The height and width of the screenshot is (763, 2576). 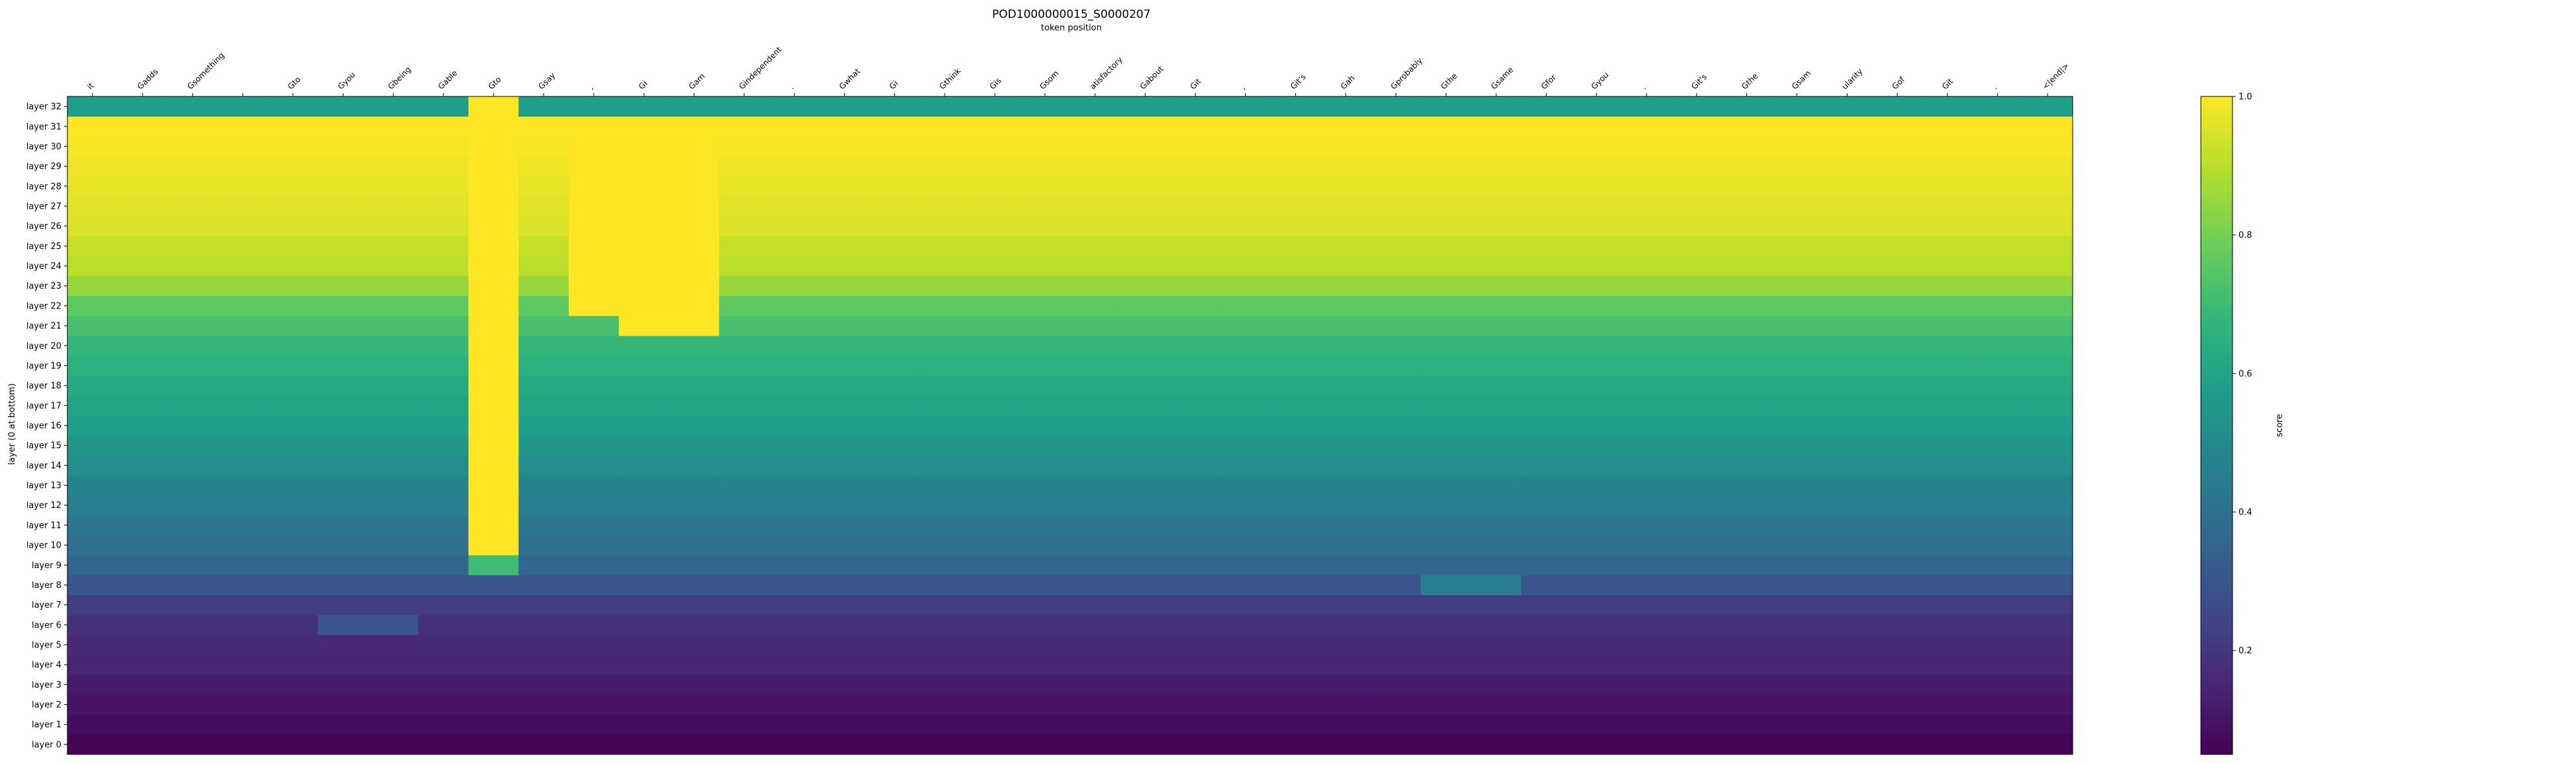 What do you see at coordinates (1049, 80) in the screenshot?
I see `x-tick-label: Gsom` at bounding box center [1049, 80].